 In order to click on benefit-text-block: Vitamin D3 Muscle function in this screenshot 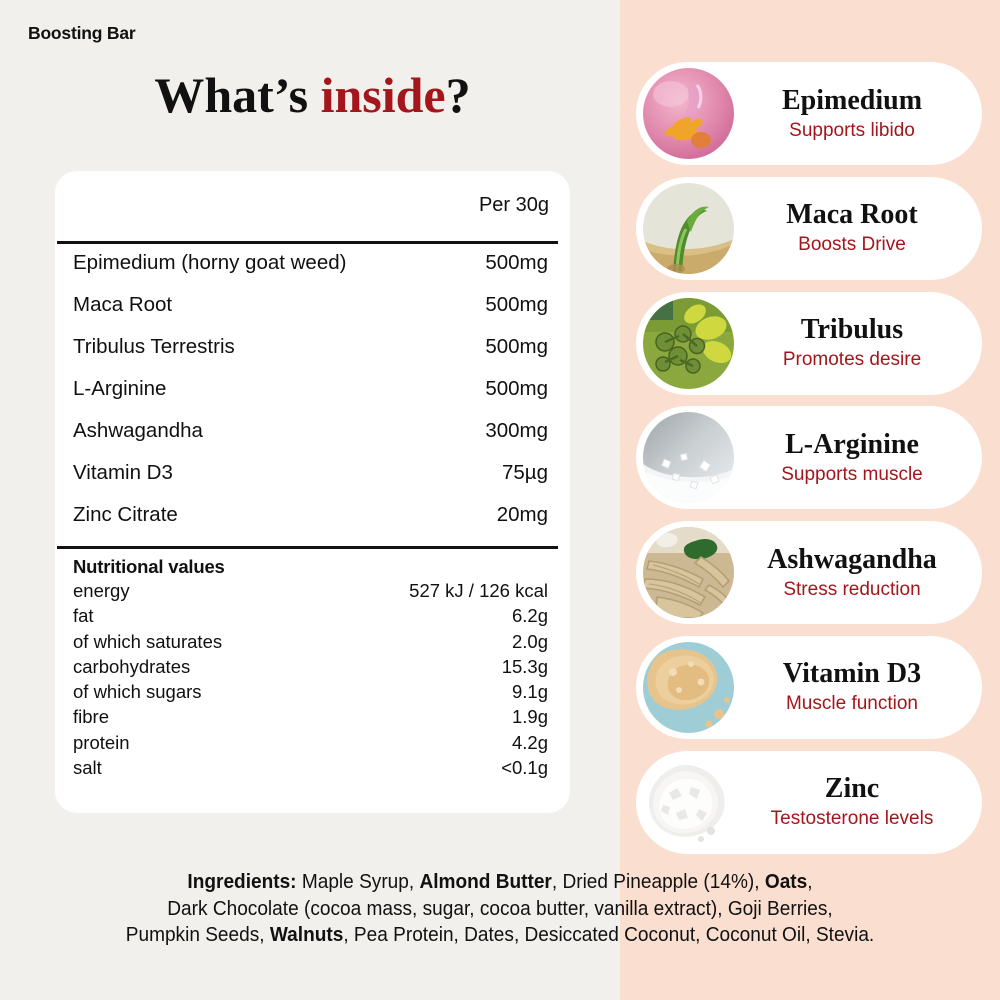, I will do `click(852, 687)`.